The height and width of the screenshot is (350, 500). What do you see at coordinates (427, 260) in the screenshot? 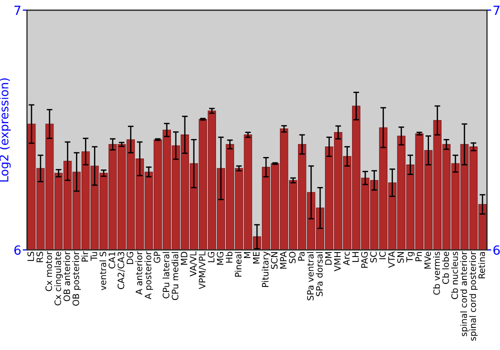
I see `x-tick-label: MVe` at bounding box center [427, 260].